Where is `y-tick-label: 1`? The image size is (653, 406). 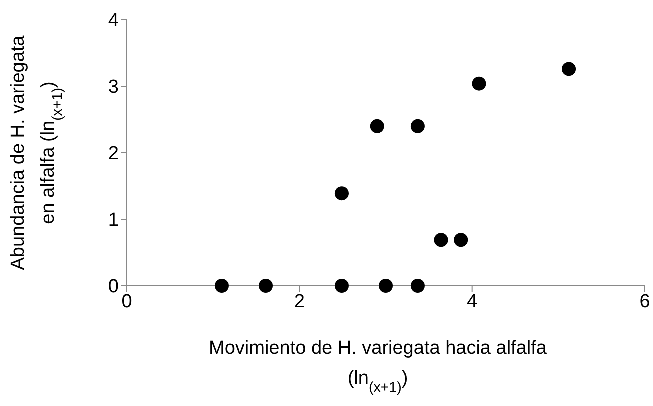
y-tick-label: 1 is located at coordinates (113, 221).